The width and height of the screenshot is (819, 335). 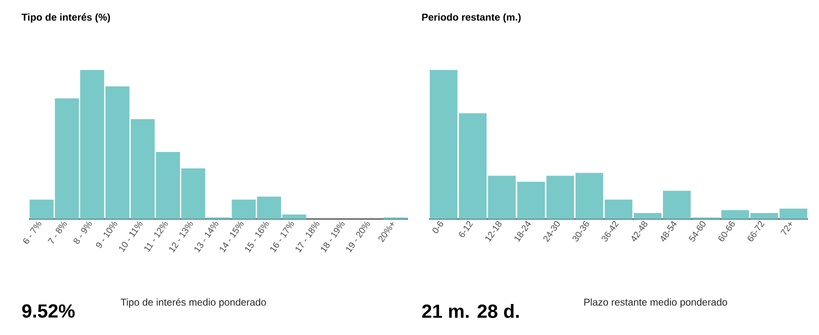 I want to click on x-tick-label: 7 - 8%, so click(x=57, y=232).